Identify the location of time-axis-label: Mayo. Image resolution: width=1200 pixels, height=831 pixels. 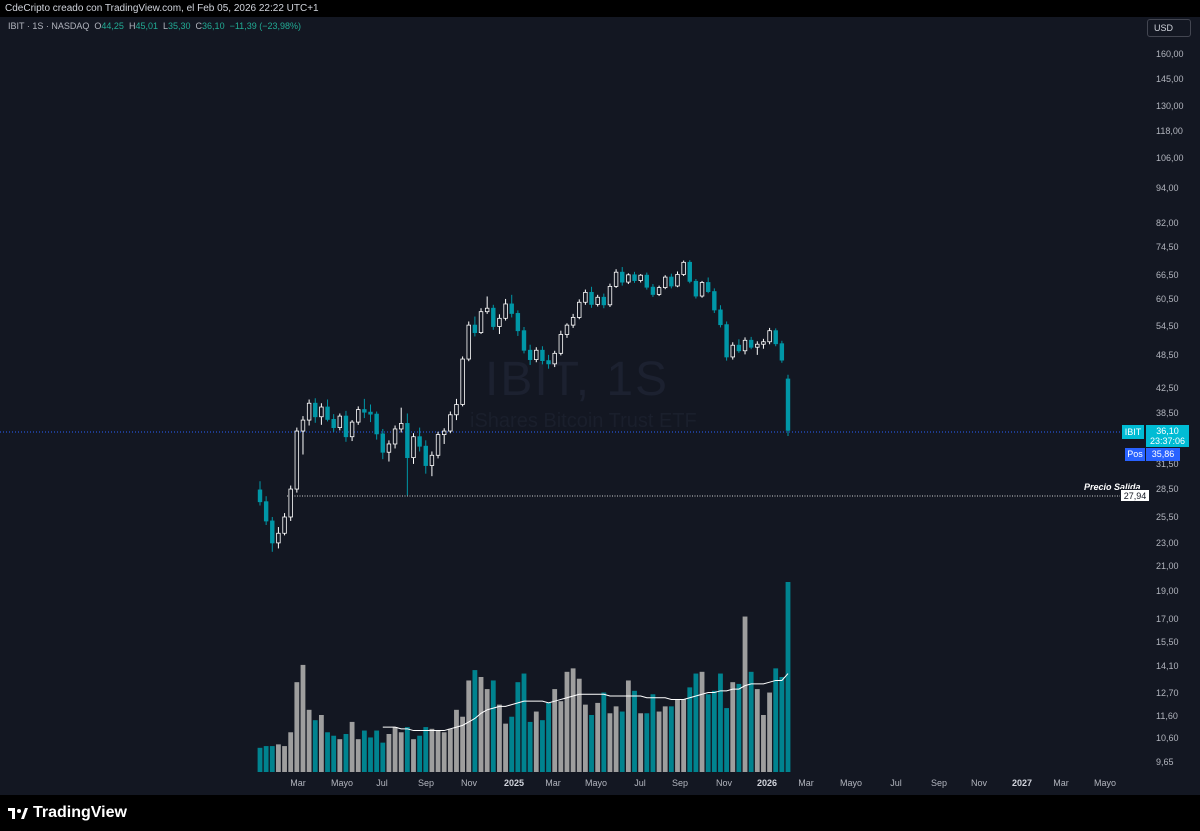
(342, 783).